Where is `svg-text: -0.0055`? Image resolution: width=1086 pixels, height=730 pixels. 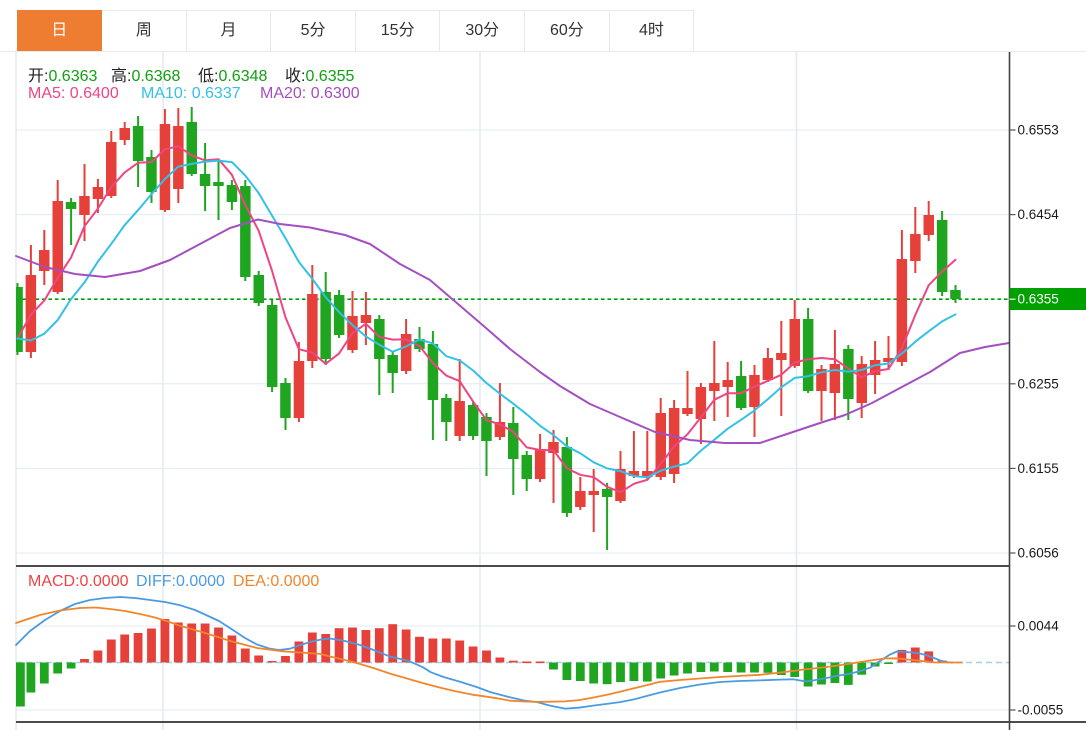 svg-text: -0.0055 is located at coordinates (1041, 710).